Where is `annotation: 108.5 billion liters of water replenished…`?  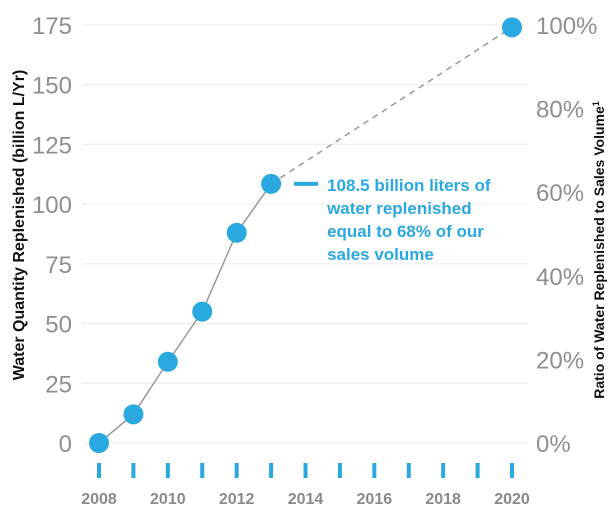 annotation: 108.5 billion liters of water replenished… is located at coordinates (392, 220).